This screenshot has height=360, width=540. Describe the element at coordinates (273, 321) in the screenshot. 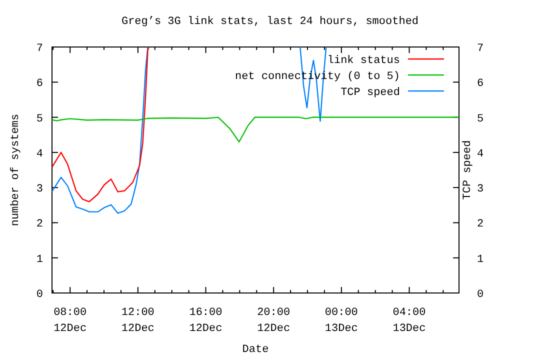

I see `x-tick-label: 20:00 12Dec` at that location.